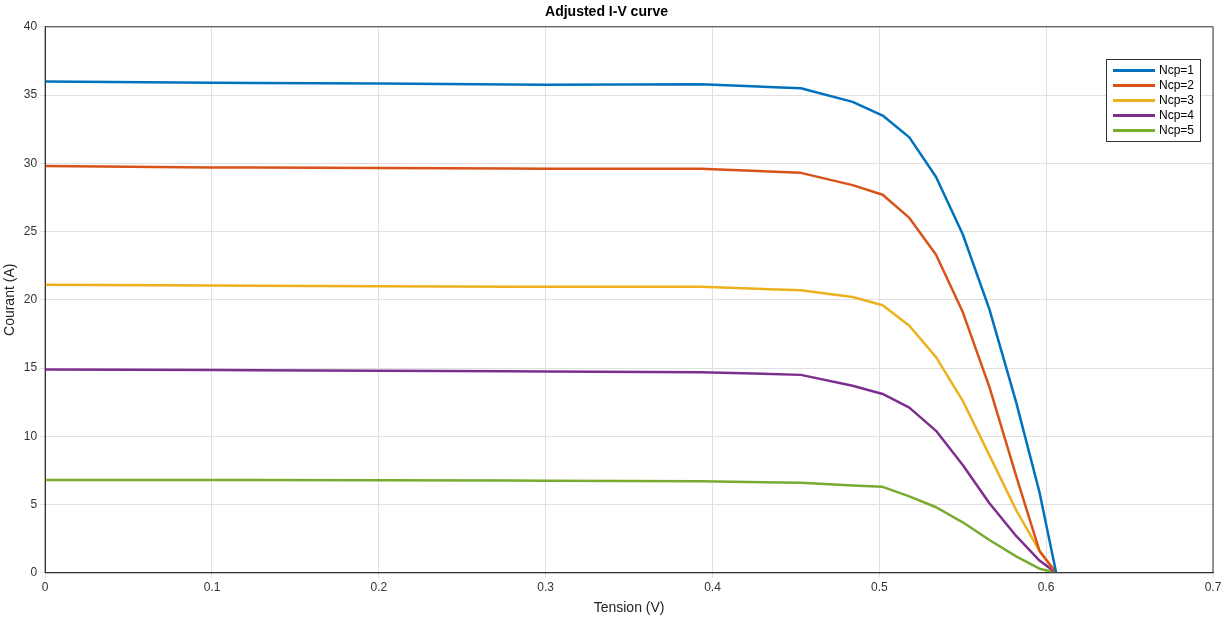  Describe the element at coordinates (1176, 130) in the screenshot. I see `legend-label: Ncp=5` at that location.